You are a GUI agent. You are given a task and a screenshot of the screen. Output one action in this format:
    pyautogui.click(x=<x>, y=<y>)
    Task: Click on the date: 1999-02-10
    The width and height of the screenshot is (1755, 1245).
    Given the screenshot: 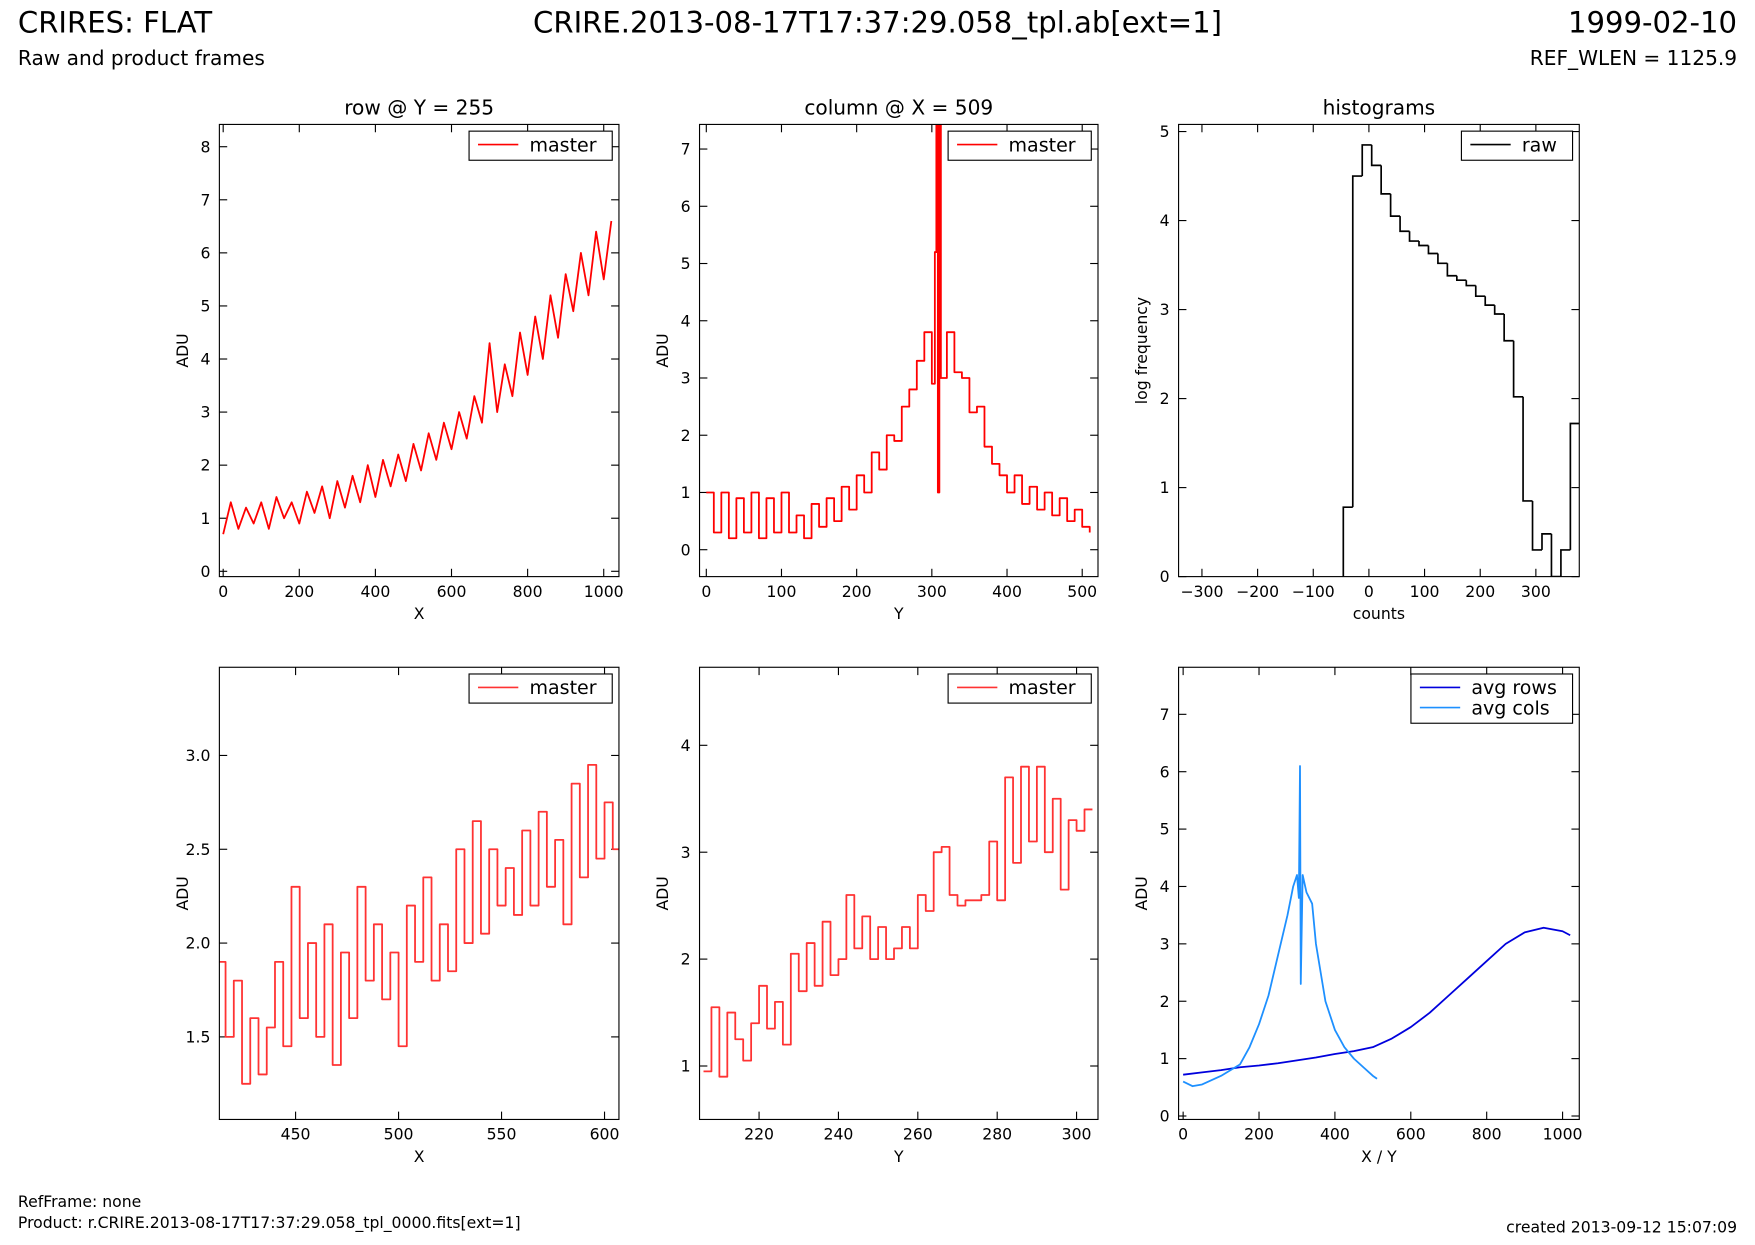 What is the action you would take?
    pyautogui.click(x=1652, y=23)
    